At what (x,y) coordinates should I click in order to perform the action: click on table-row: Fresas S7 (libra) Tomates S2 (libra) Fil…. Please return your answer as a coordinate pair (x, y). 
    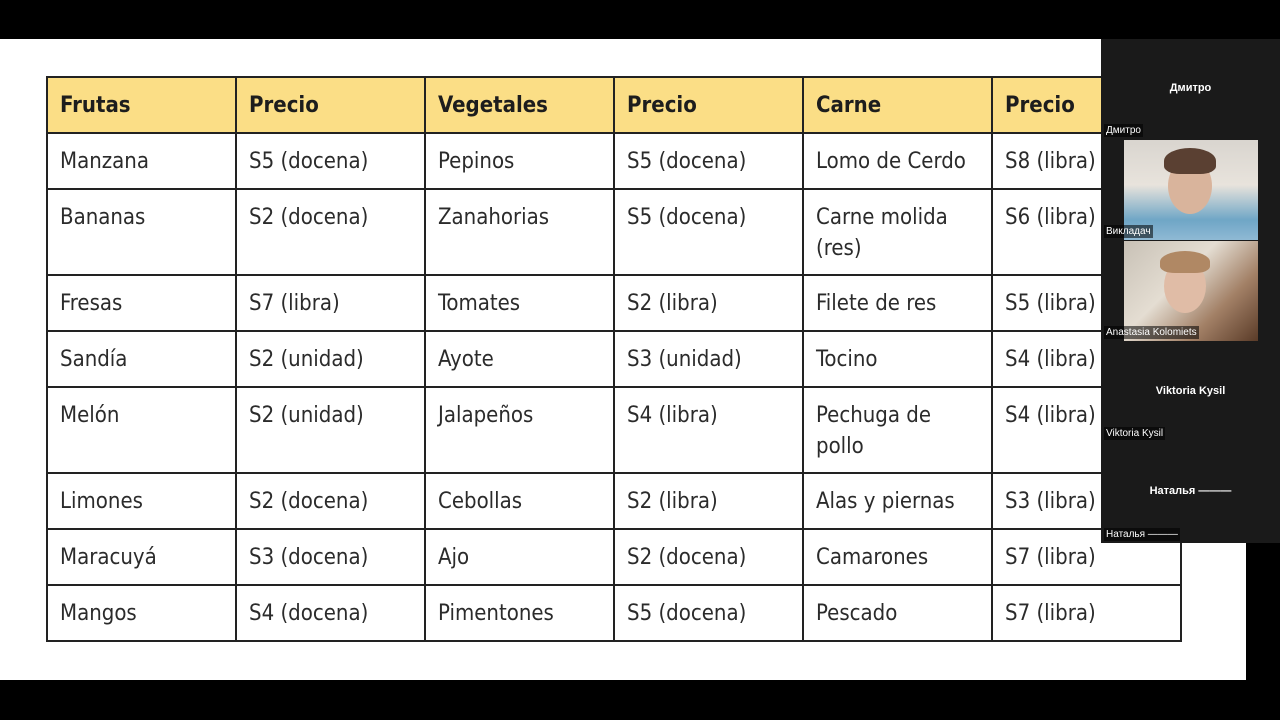
    Looking at the image, I should click on (614, 303).